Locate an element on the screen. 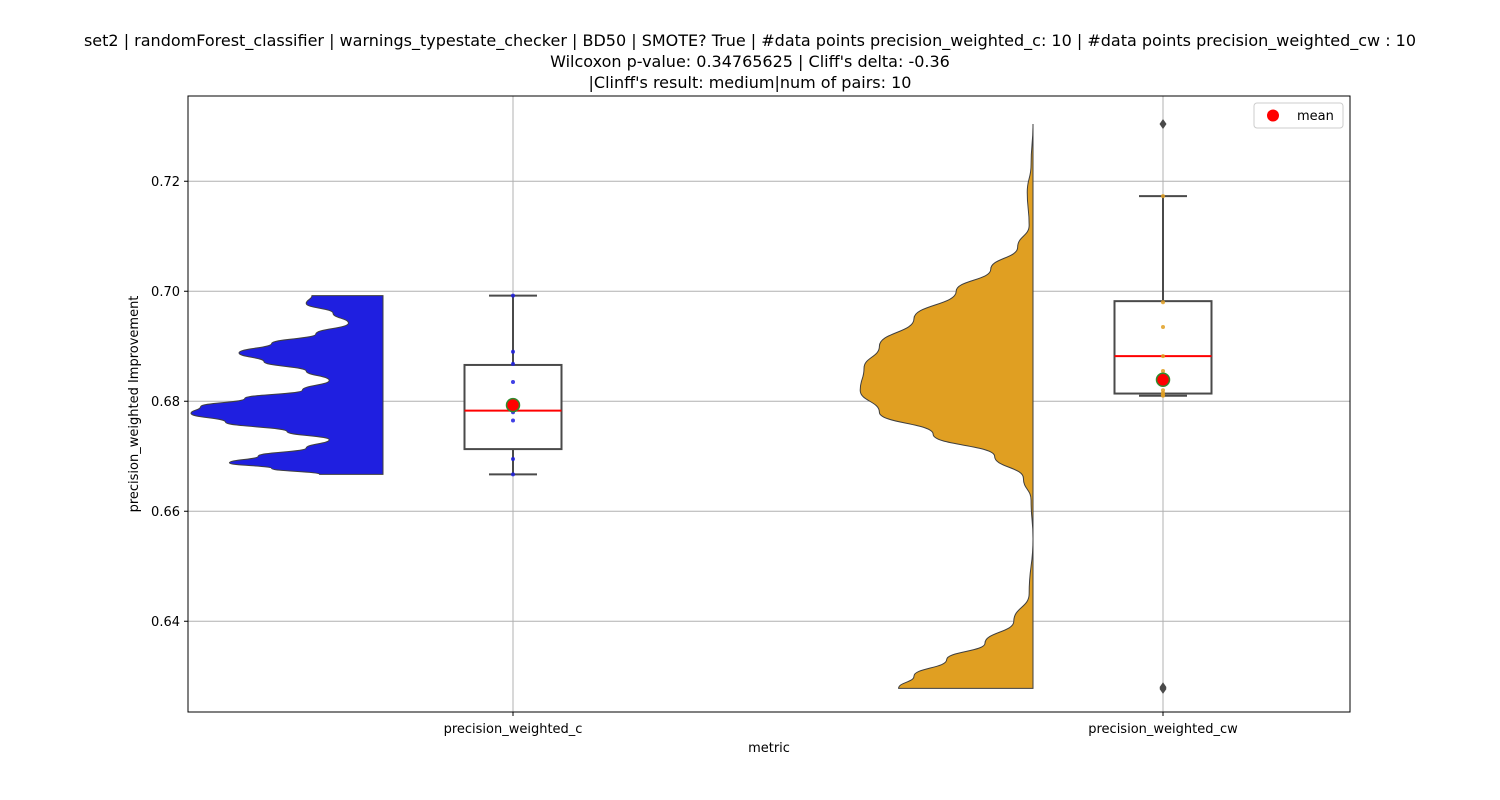 The width and height of the screenshot is (1500, 800). legend-box is located at coordinates (1298, 115).